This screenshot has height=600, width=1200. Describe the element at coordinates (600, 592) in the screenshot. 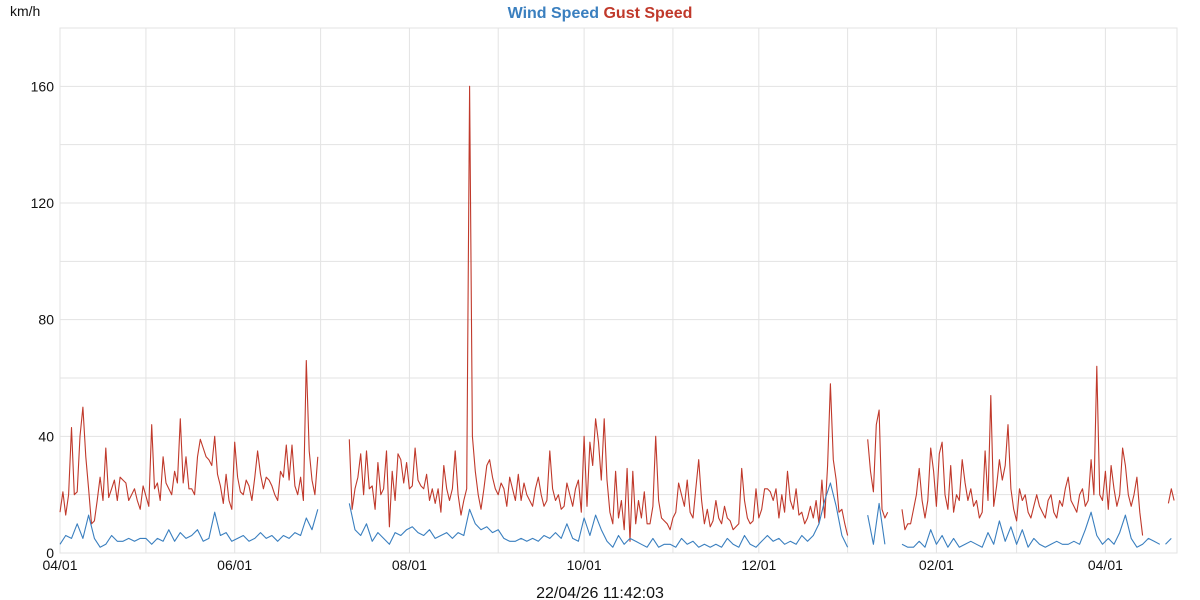

I see `timestamp-footer: 22/04/26 11:42:03` at that location.